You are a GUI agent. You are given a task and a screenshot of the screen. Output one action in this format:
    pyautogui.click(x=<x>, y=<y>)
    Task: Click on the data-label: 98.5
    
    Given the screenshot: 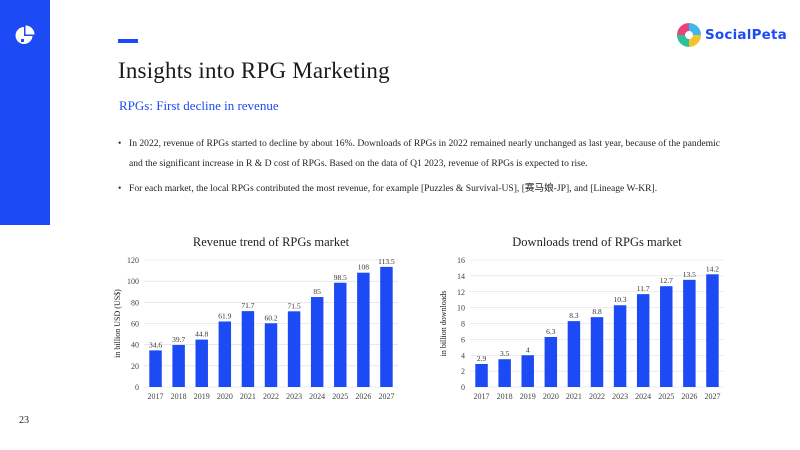 What is the action you would take?
    pyautogui.click(x=340, y=277)
    